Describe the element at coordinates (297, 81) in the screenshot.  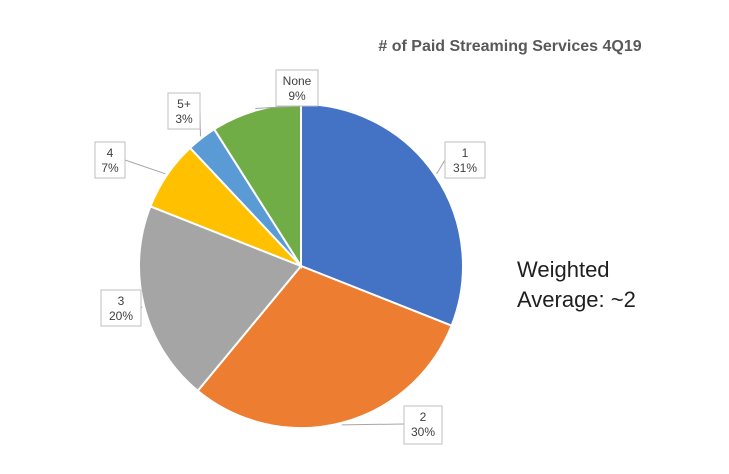
I see `slice-category-label: None` at that location.